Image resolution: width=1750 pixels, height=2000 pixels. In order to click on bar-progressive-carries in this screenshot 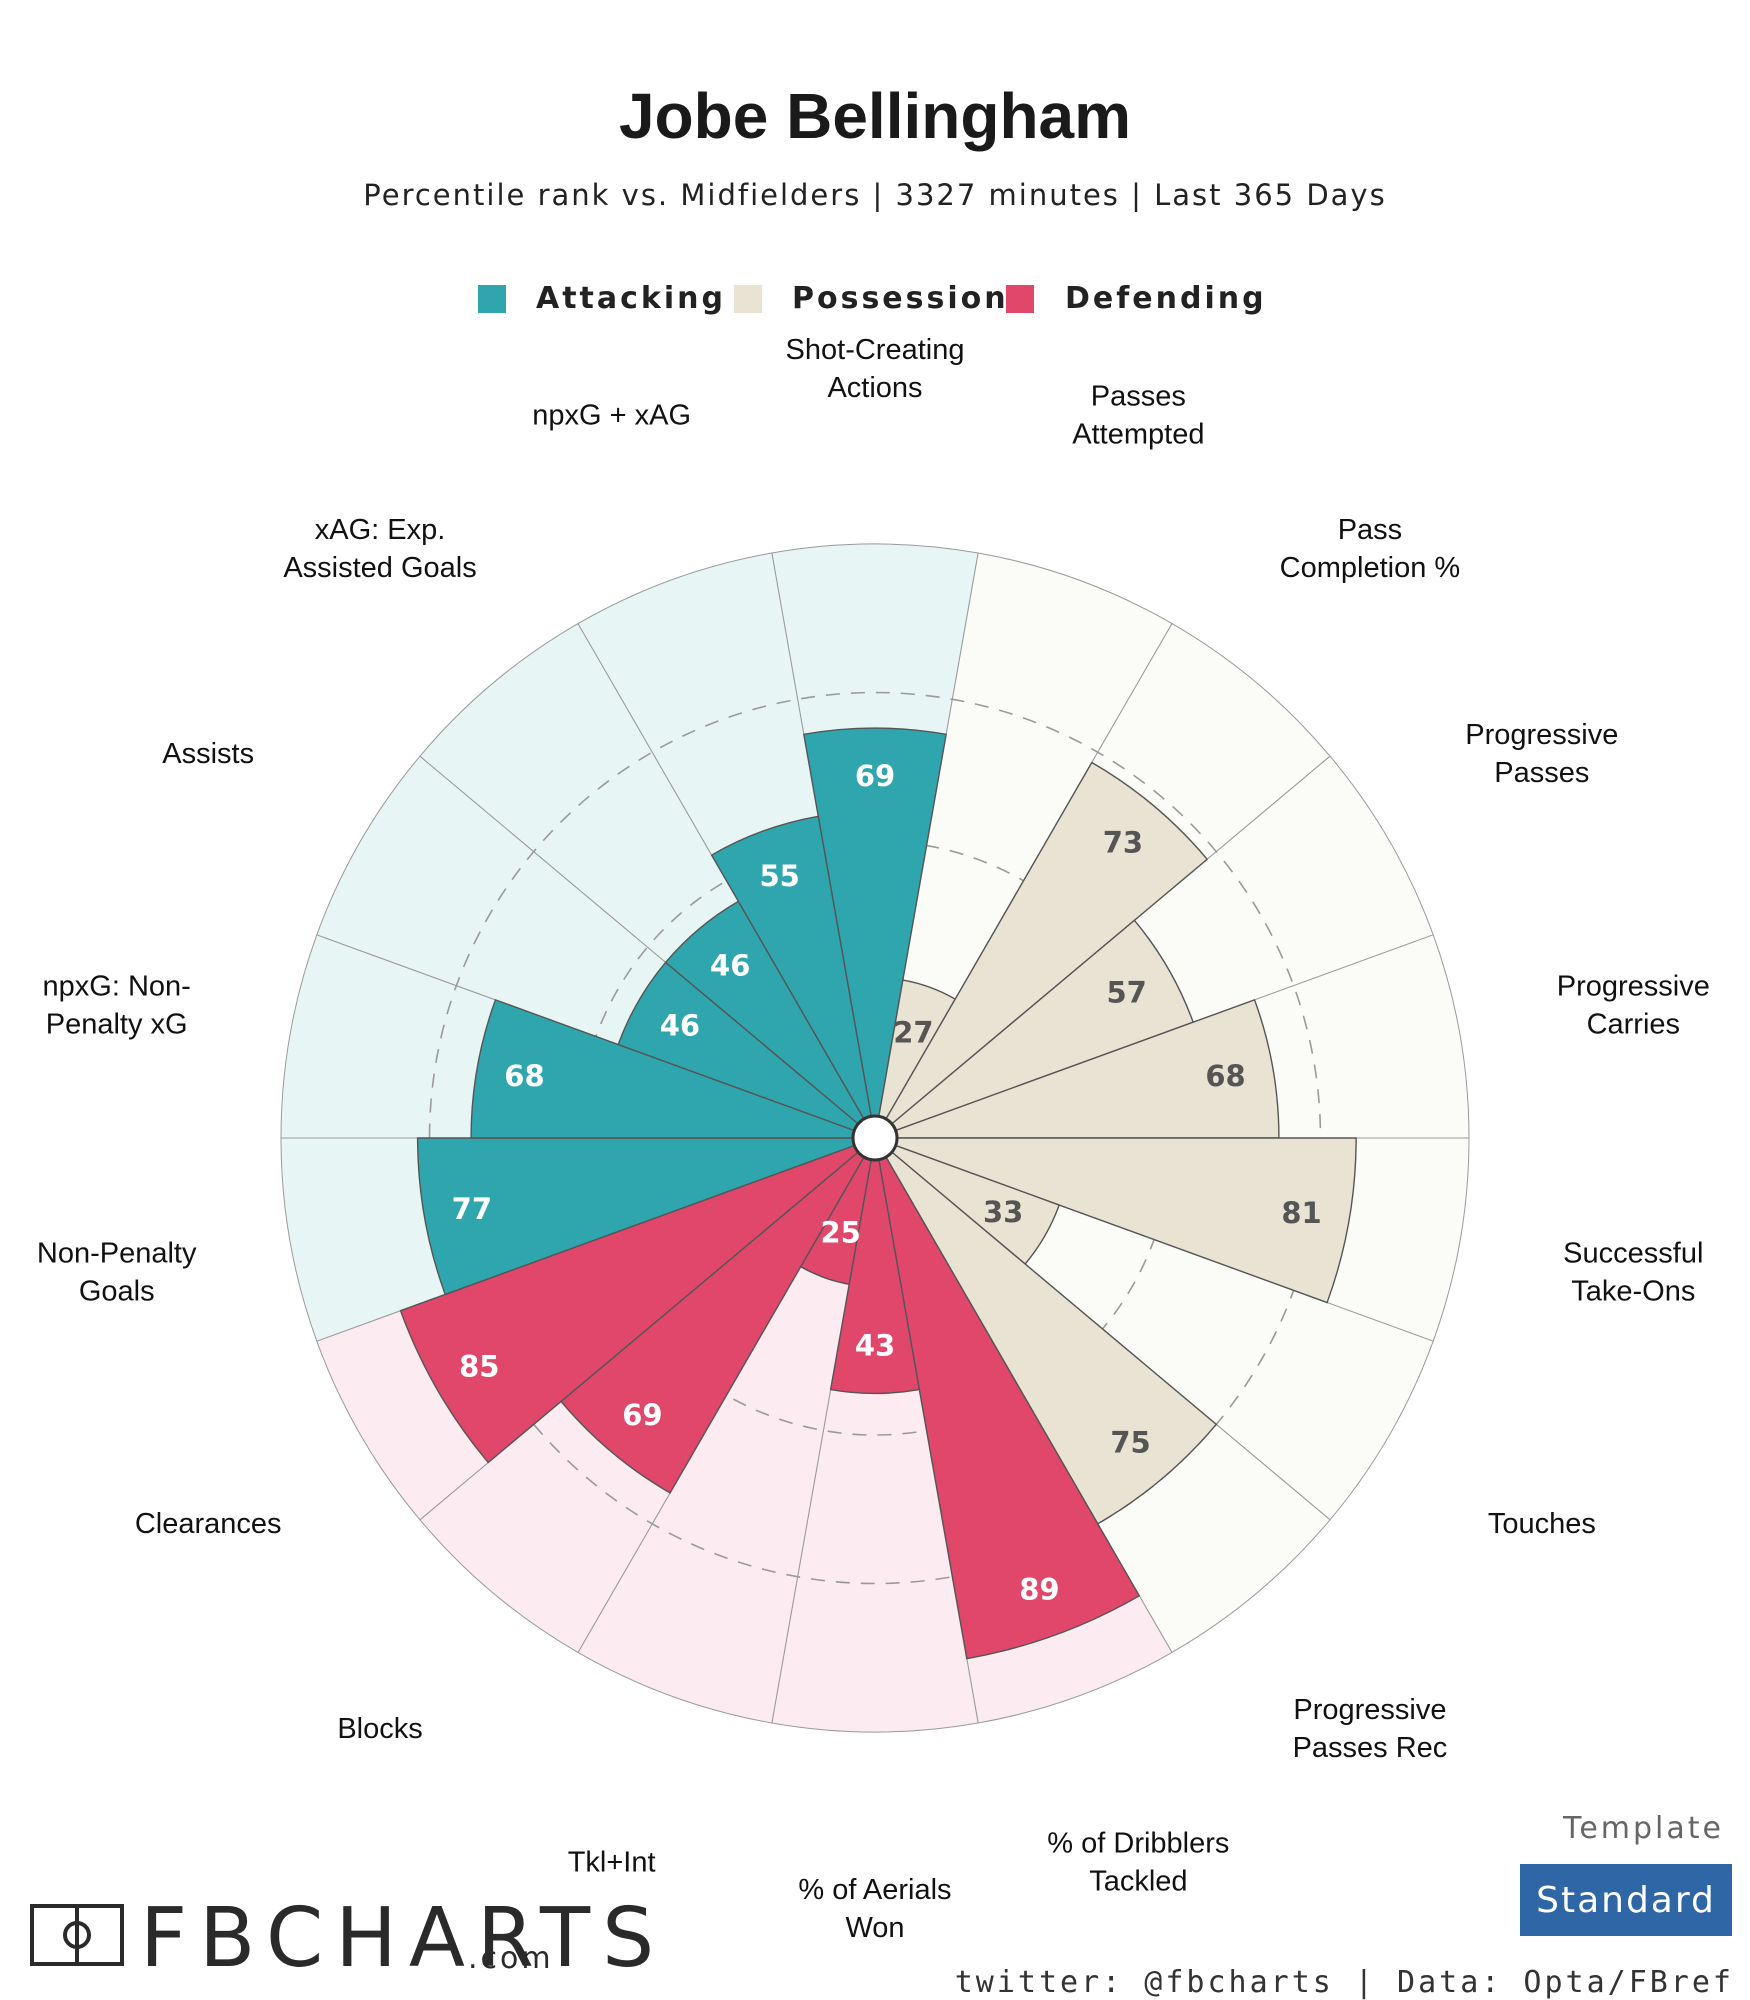, I will do `click(1077, 1068)`.